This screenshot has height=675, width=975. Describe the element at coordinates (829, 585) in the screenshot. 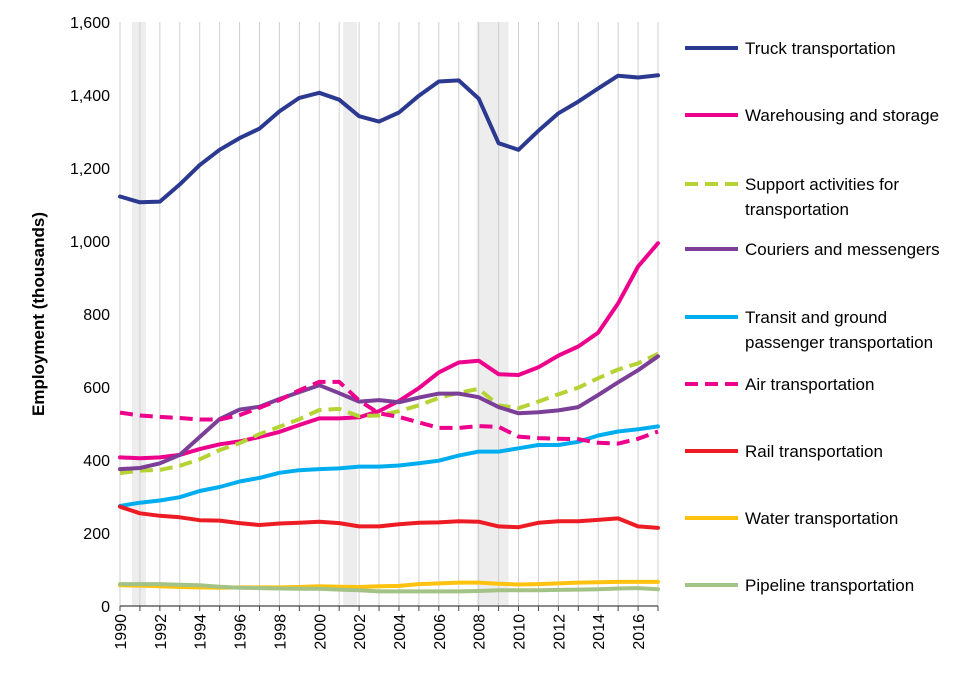

I see `legend-label-9: Pipeline transportation` at that location.